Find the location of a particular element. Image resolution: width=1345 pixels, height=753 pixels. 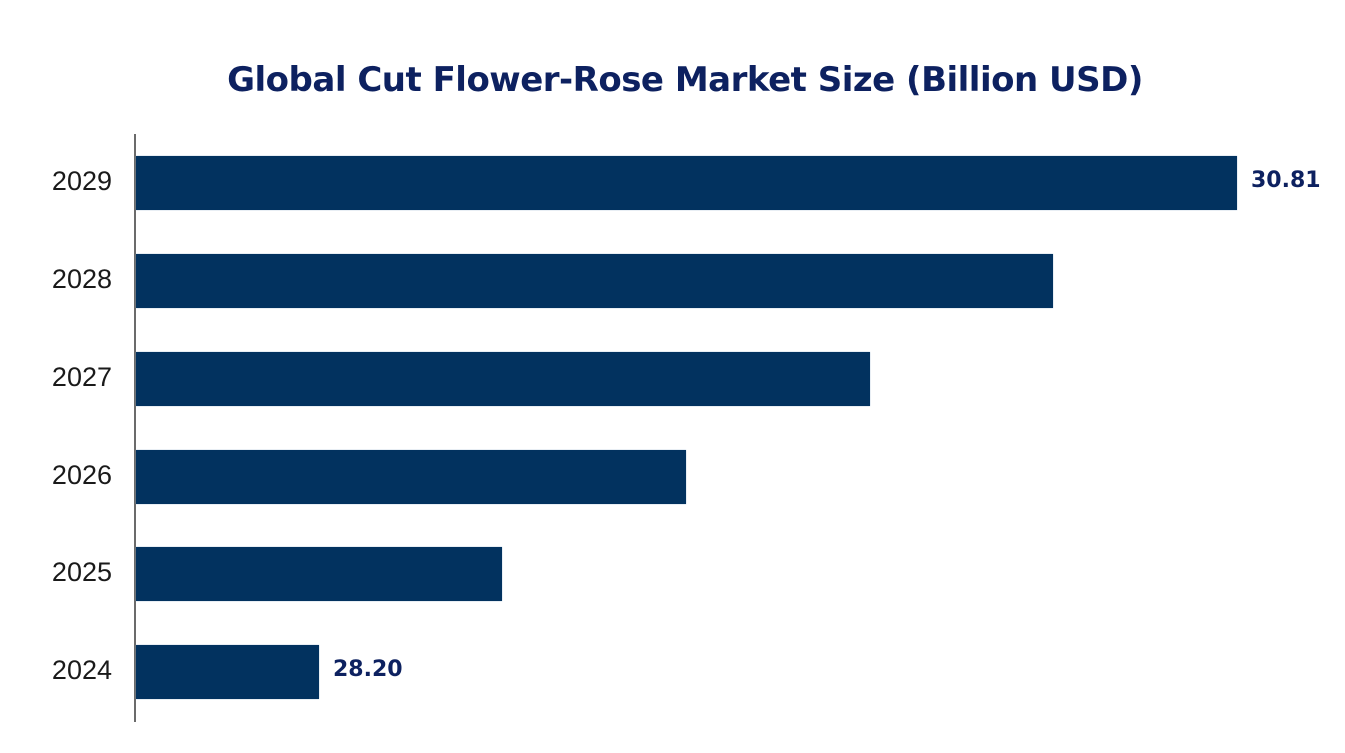

y-tick-label: 2024 is located at coordinates (81, 670).